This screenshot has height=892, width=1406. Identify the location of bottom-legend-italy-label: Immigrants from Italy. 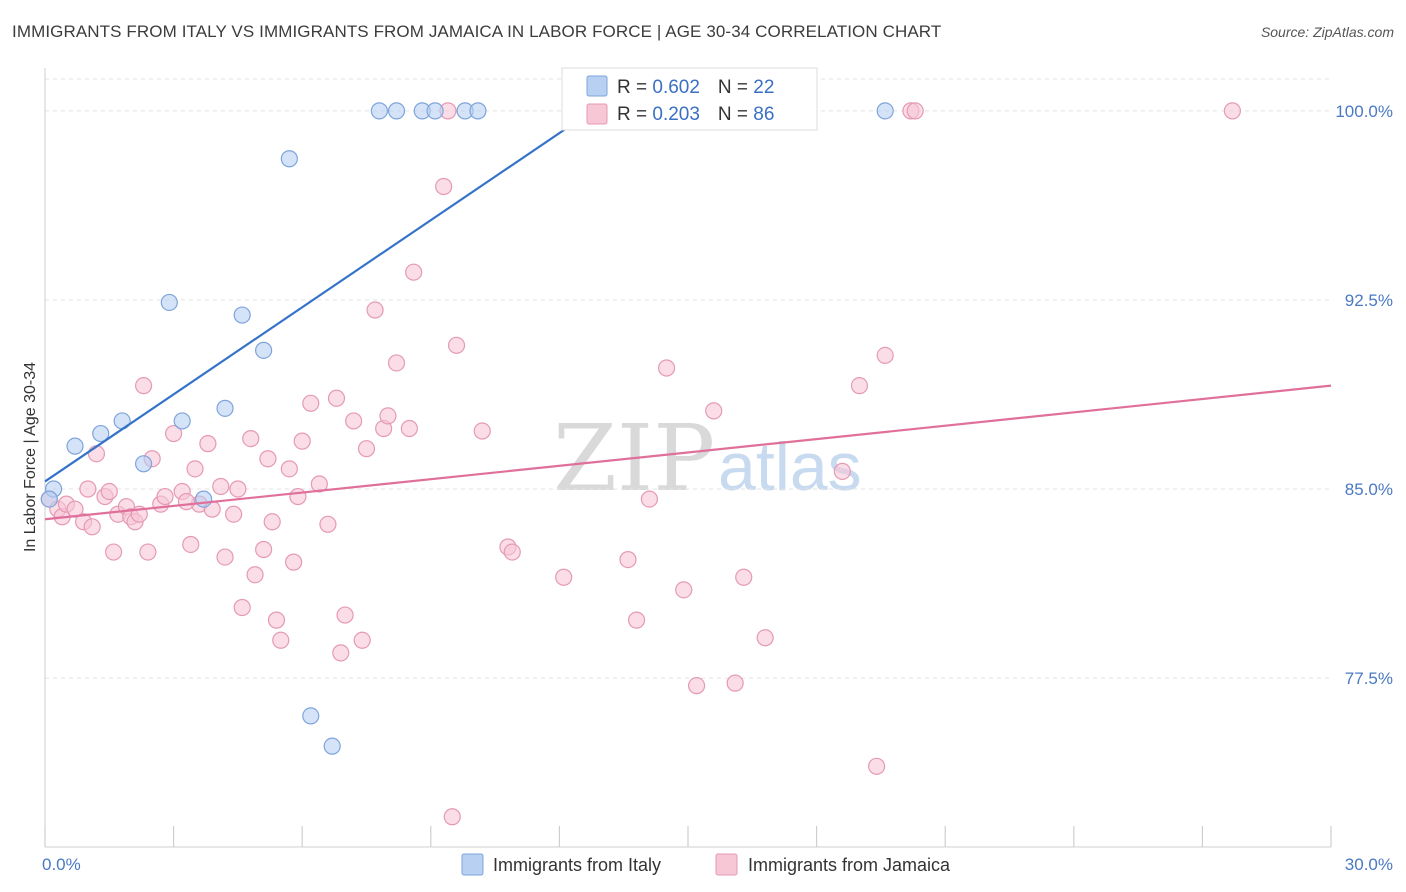
(577, 865).